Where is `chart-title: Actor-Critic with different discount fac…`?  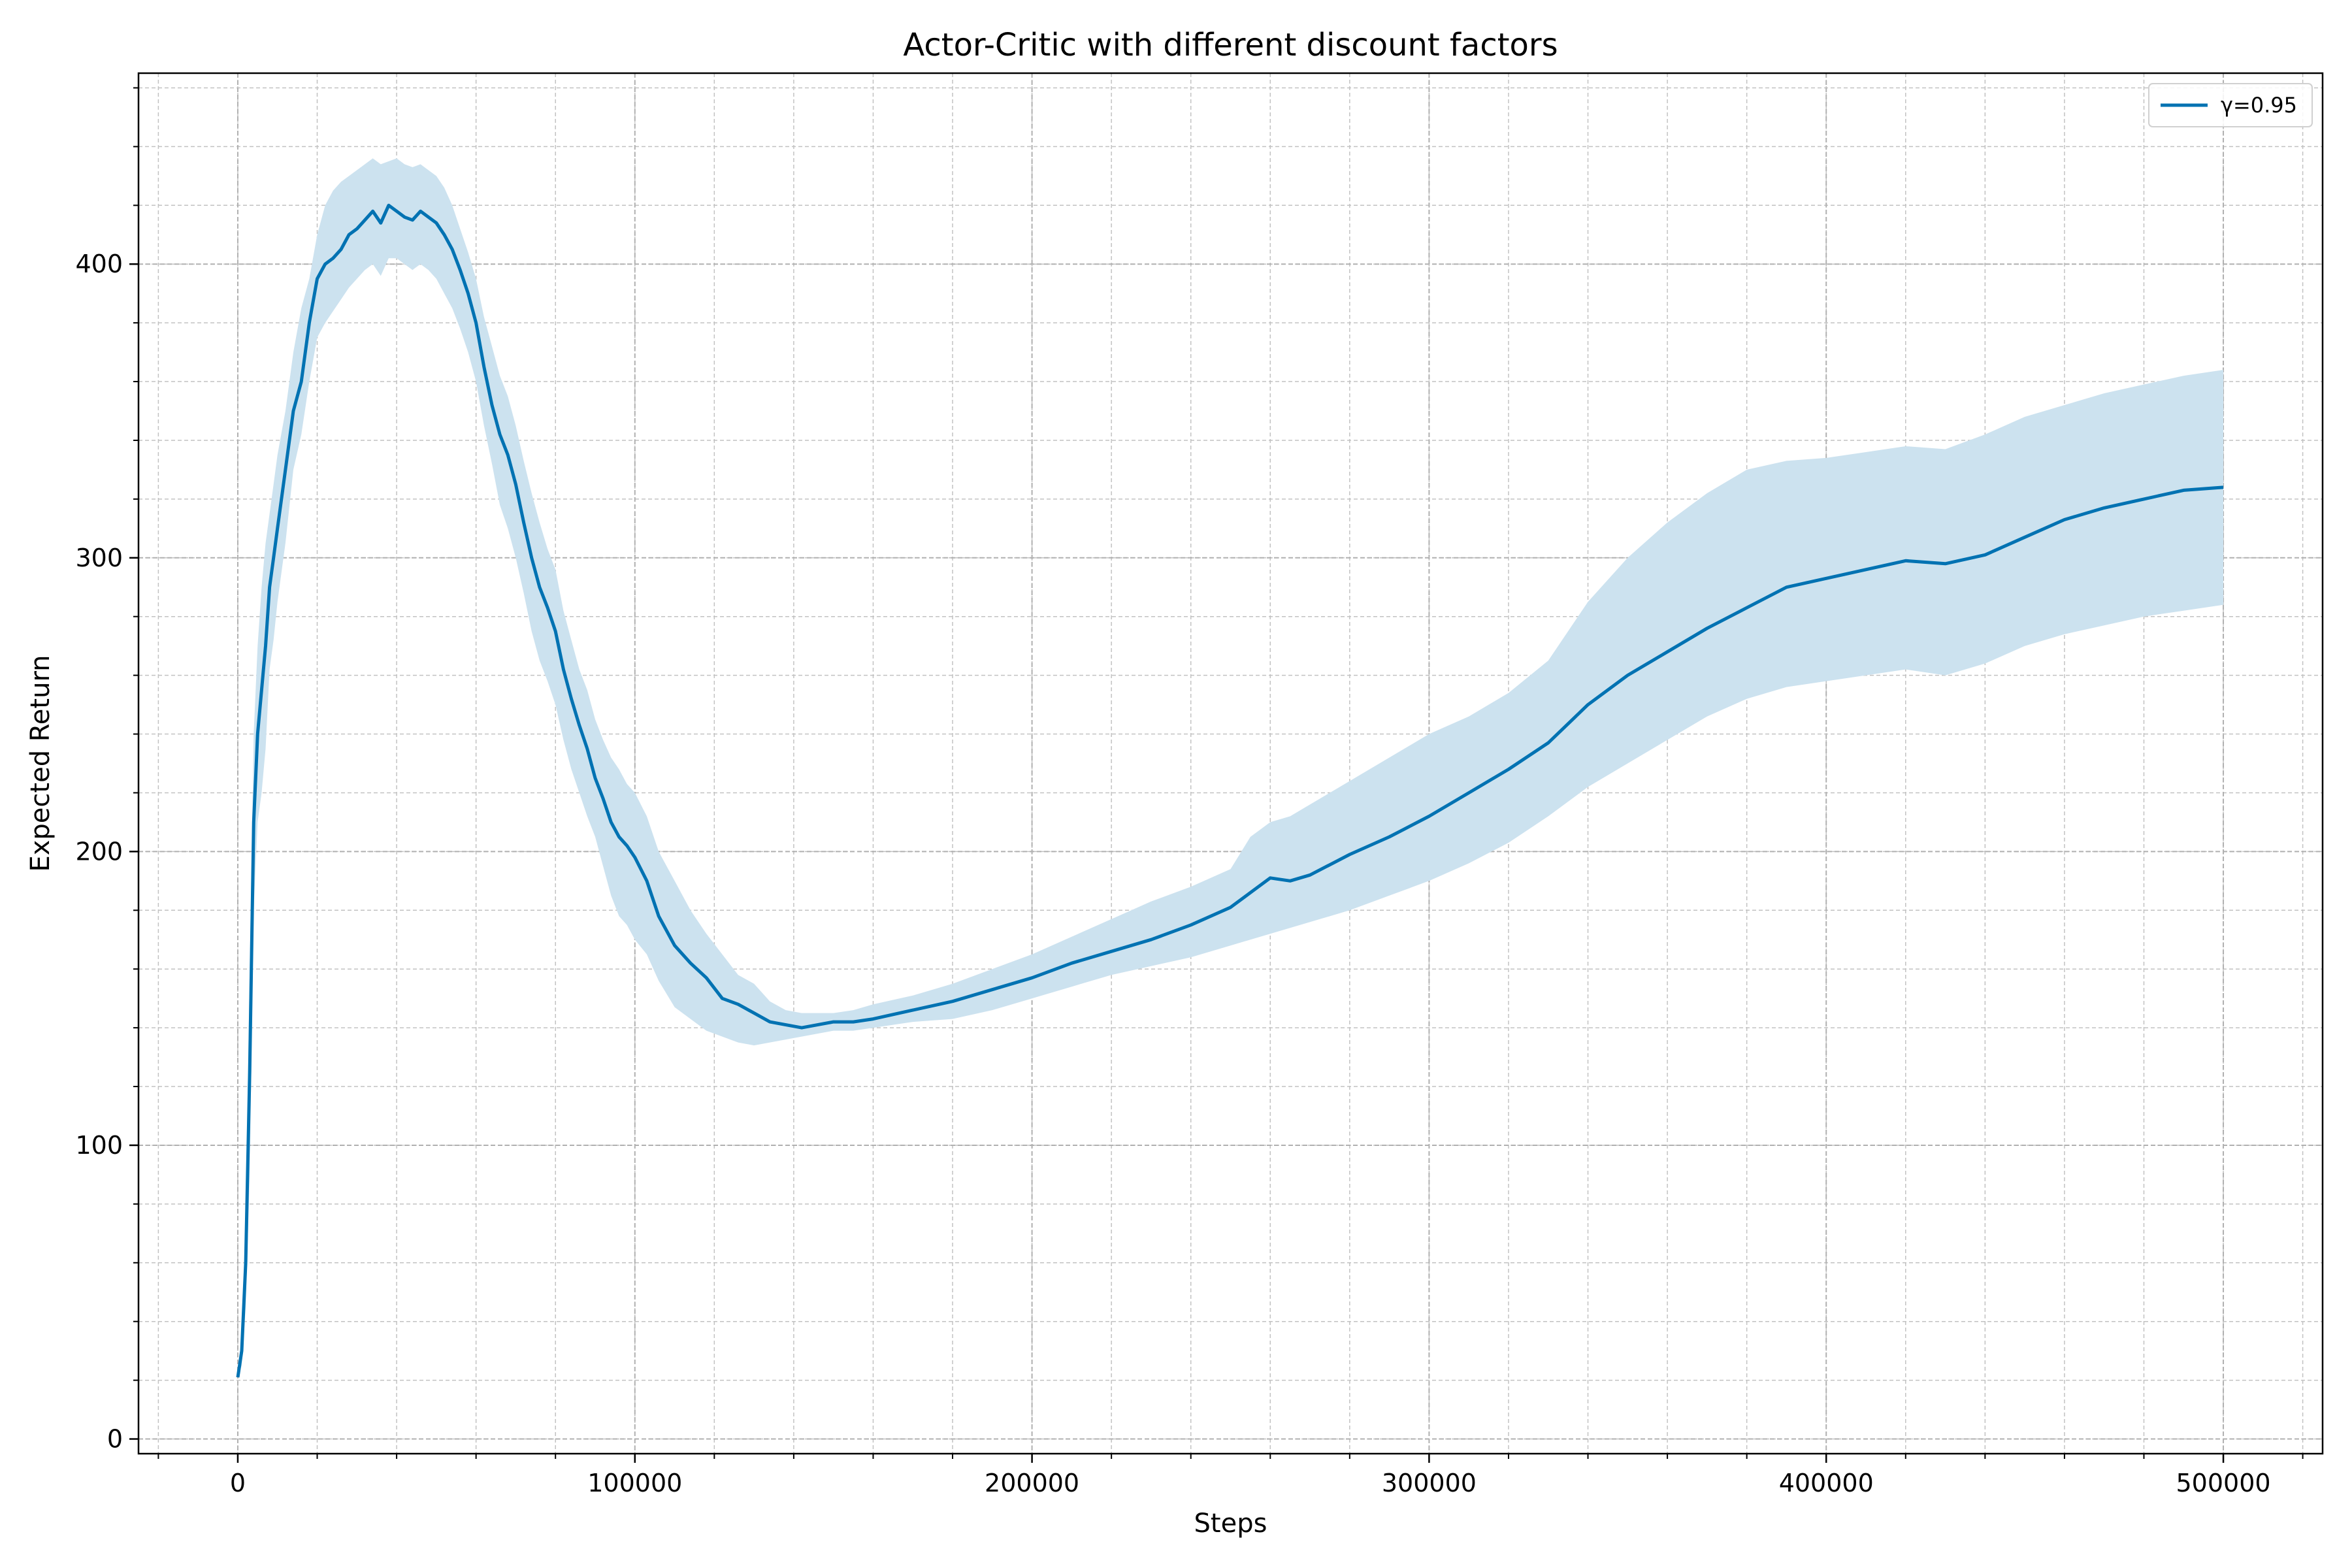
chart-title: Actor-Critic with different discount fac… is located at coordinates (1230, 45).